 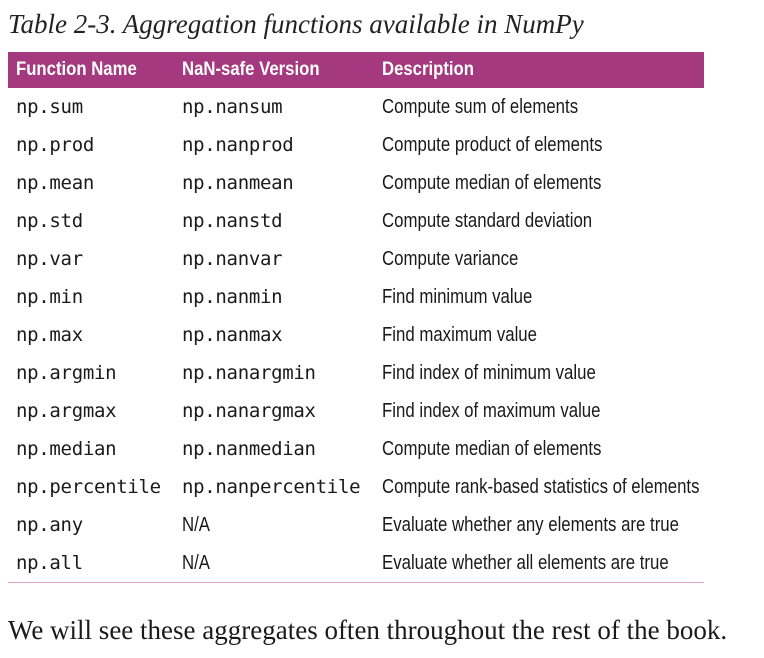 What do you see at coordinates (232, 107) in the screenshot?
I see `nan-safe-version-cell: np.nansum` at bounding box center [232, 107].